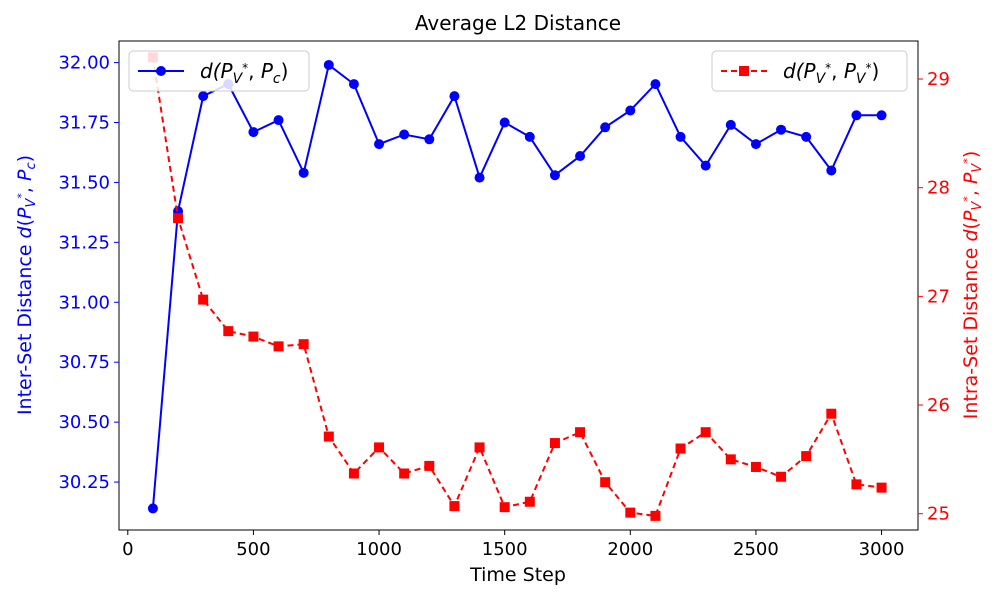  What do you see at coordinates (84, 362) in the screenshot?
I see `left-y-tick-label: 30.75` at bounding box center [84, 362].